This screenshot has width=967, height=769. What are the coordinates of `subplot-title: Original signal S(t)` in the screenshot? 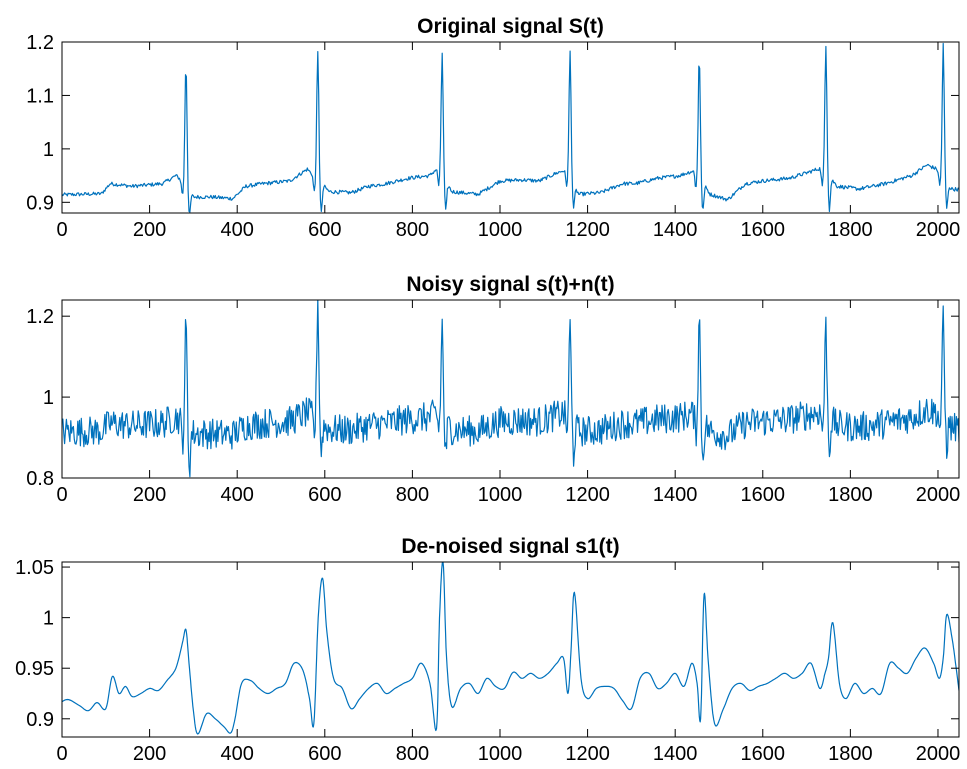 It's located at (510, 26).